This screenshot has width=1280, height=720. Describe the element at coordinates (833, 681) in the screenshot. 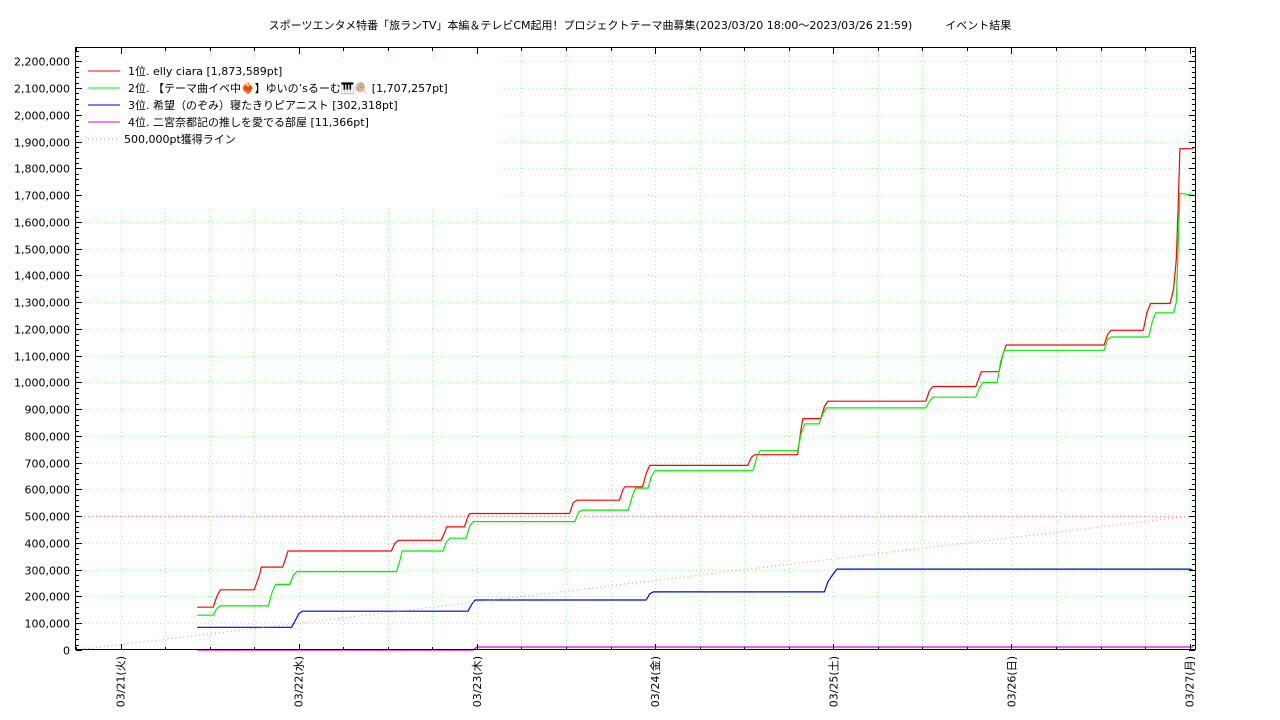

I see `x-tick-label: 03/25(土)` at that location.